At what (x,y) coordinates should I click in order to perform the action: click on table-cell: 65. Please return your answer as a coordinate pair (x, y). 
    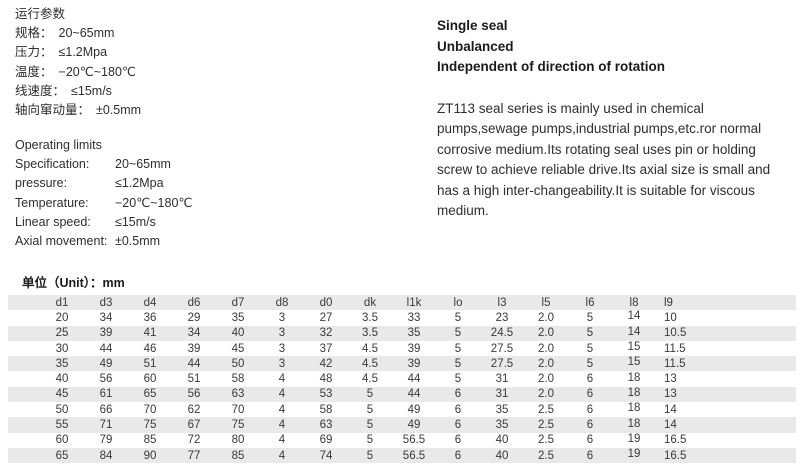
    Looking at the image, I should click on (150, 394).